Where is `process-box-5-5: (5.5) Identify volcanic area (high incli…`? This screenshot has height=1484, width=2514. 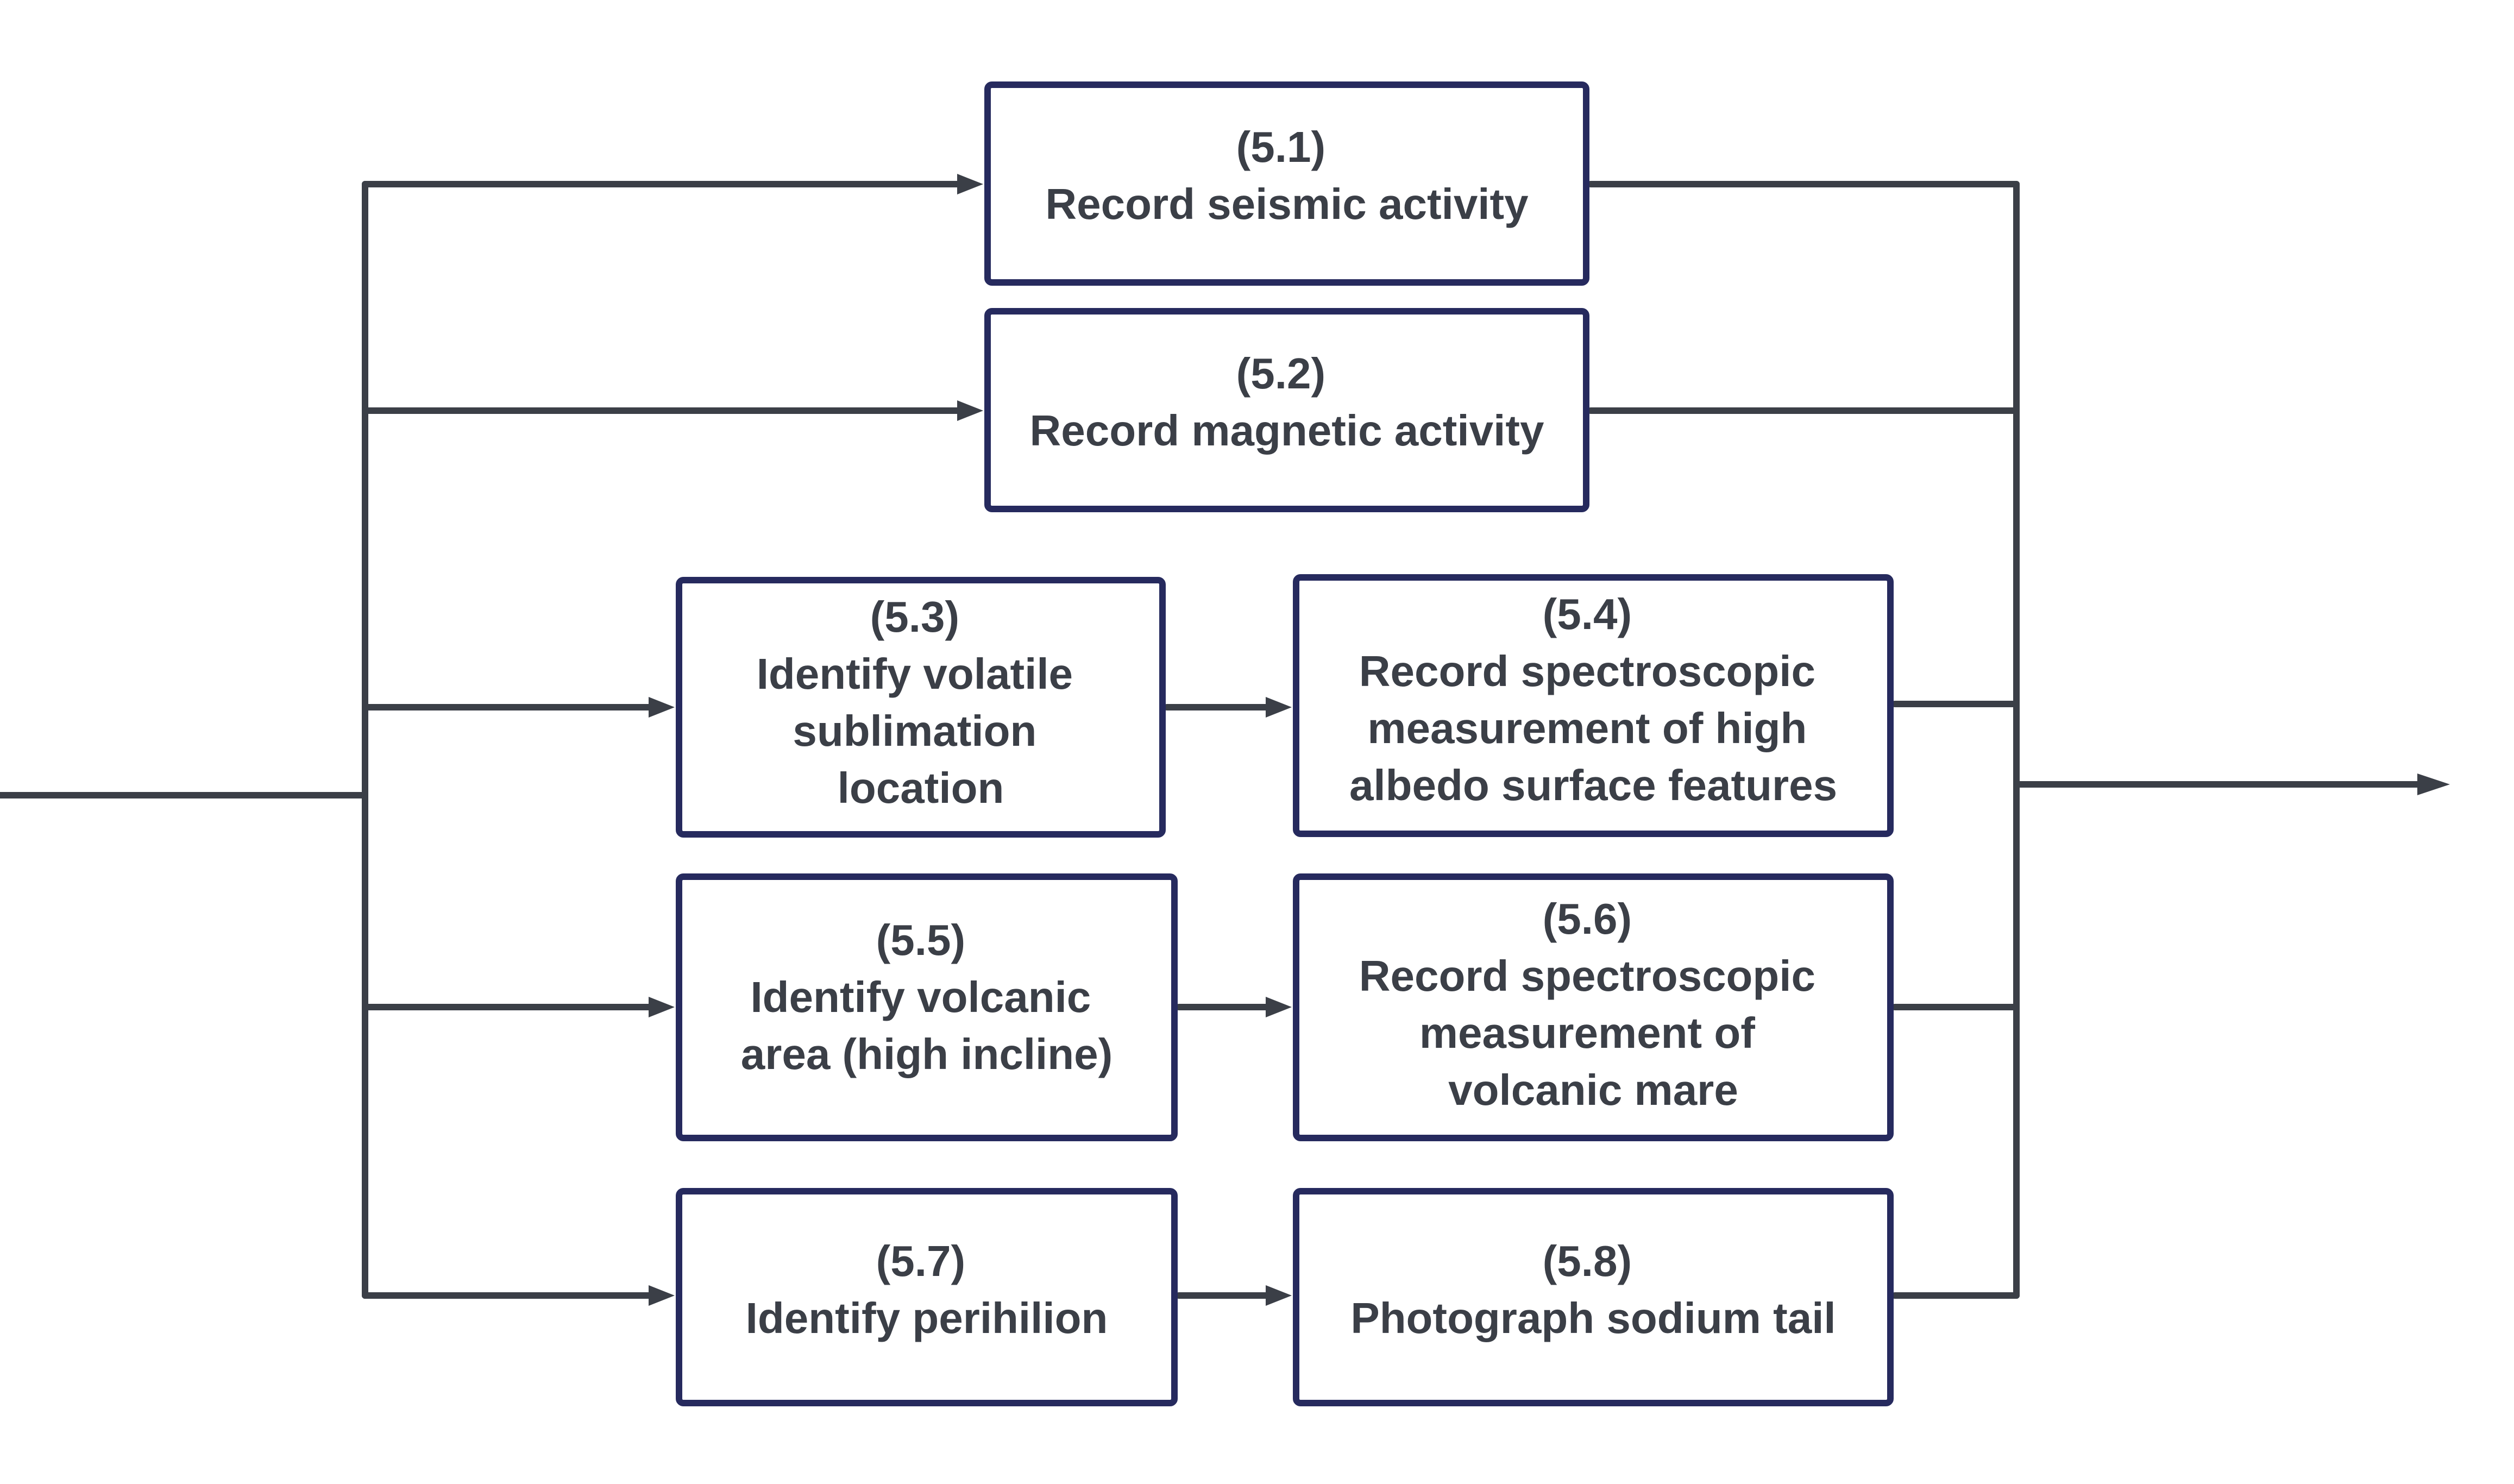
process-box-5-5: (5.5) Identify volcanic area (high incli… is located at coordinates (927, 1007).